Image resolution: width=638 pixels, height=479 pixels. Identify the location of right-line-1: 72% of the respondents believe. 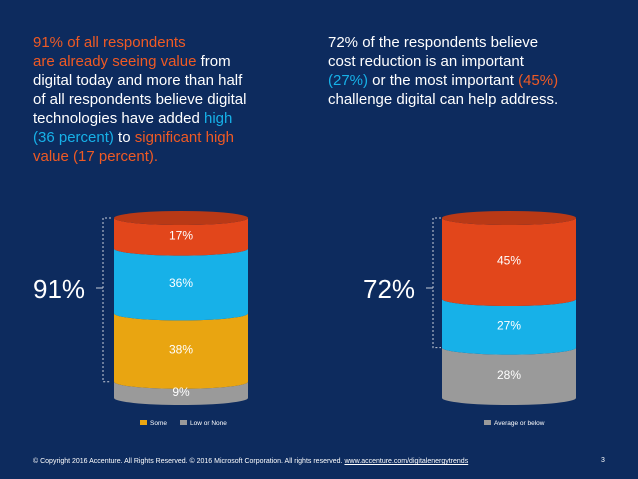
(433, 42).